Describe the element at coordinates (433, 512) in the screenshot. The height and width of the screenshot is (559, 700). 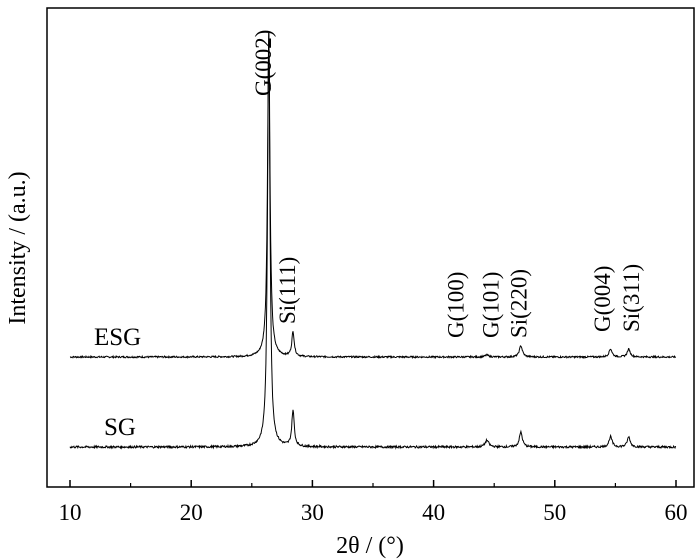
I see `x-tick-label: 40` at that location.